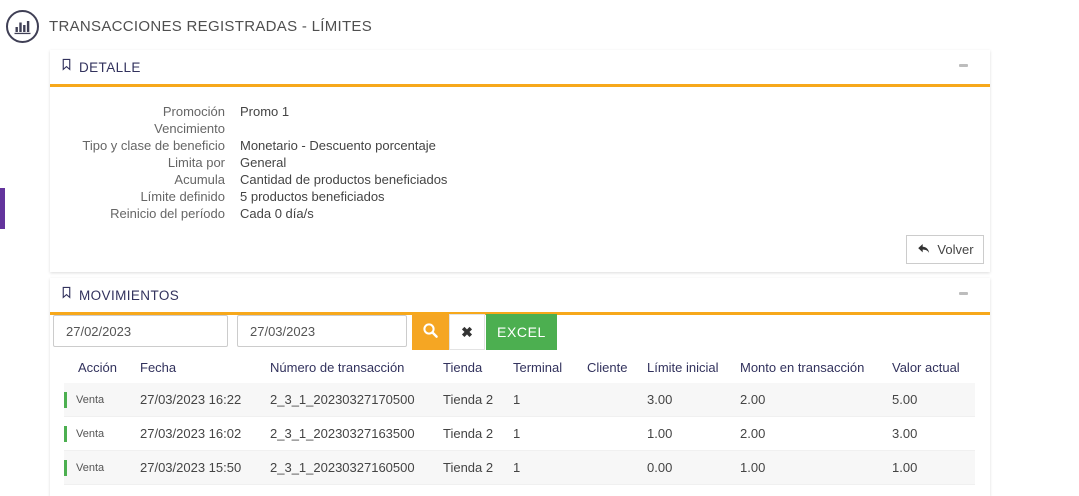  What do you see at coordinates (211, 26) in the screenshot?
I see `page-title: TRANSACCIONES REGISTRADAS - LÍMITES` at bounding box center [211, 26].